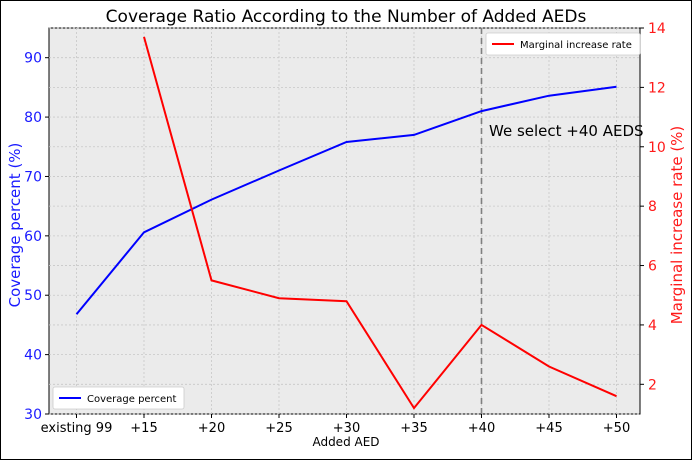 This screenshot has height=460, width=692. I want to click on legend-marginal-label: Marginal increase rate, so click(576, 45).